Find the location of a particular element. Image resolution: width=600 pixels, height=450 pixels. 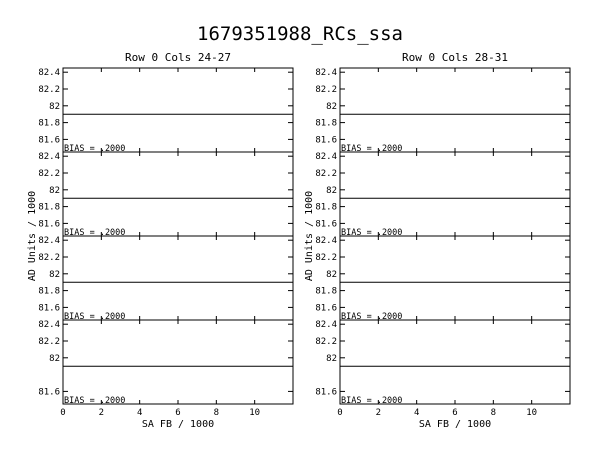

chart-title: Row 0 Cols 24-27 is located at coordinates (178, 57).